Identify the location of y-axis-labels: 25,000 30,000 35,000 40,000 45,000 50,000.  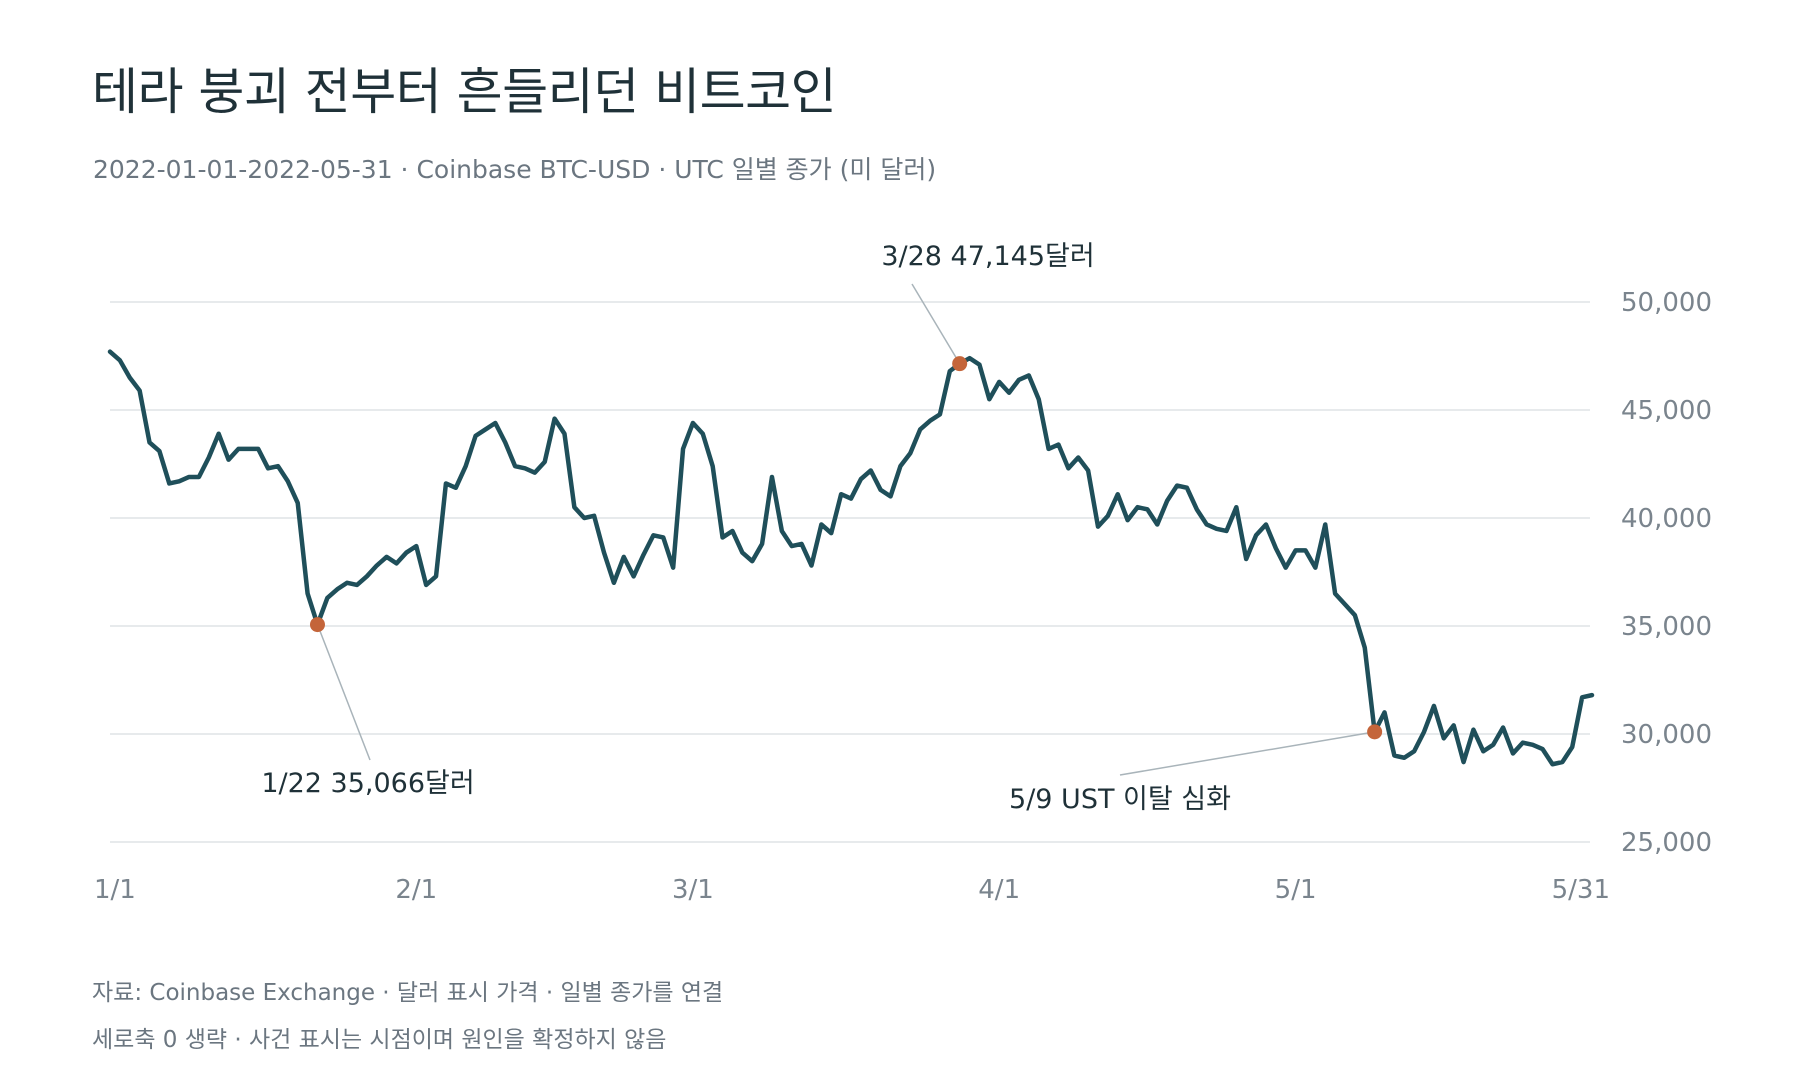
(1666, 573).